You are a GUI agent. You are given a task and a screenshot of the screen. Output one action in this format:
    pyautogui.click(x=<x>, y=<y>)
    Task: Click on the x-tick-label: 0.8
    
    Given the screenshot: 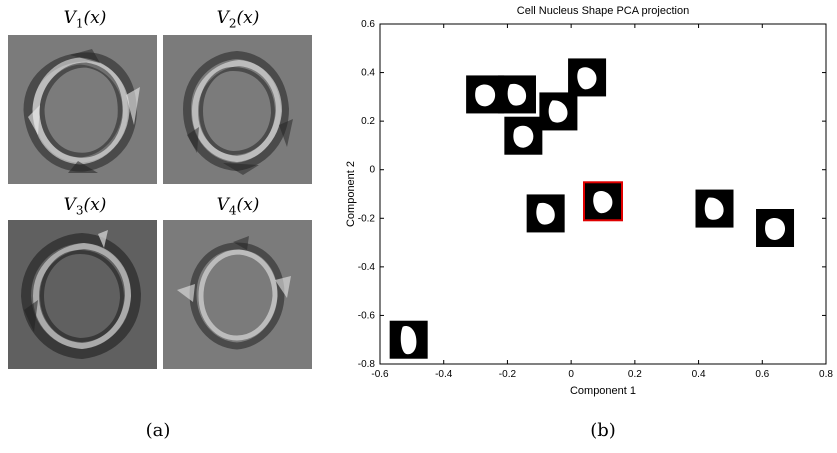 What is the action you would take?
    pyautogui.click(x=826, y=374)
    